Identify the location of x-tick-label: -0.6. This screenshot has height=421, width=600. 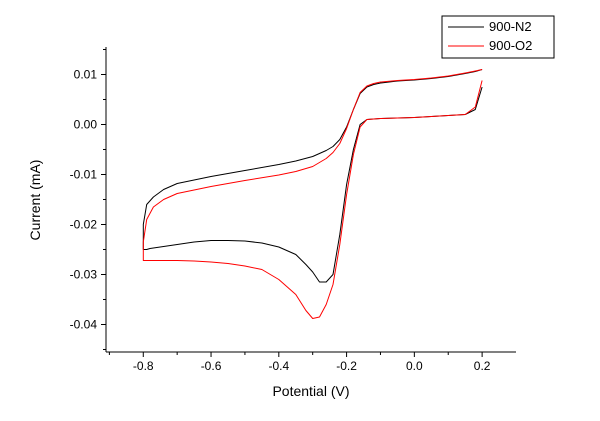
(211, 366).